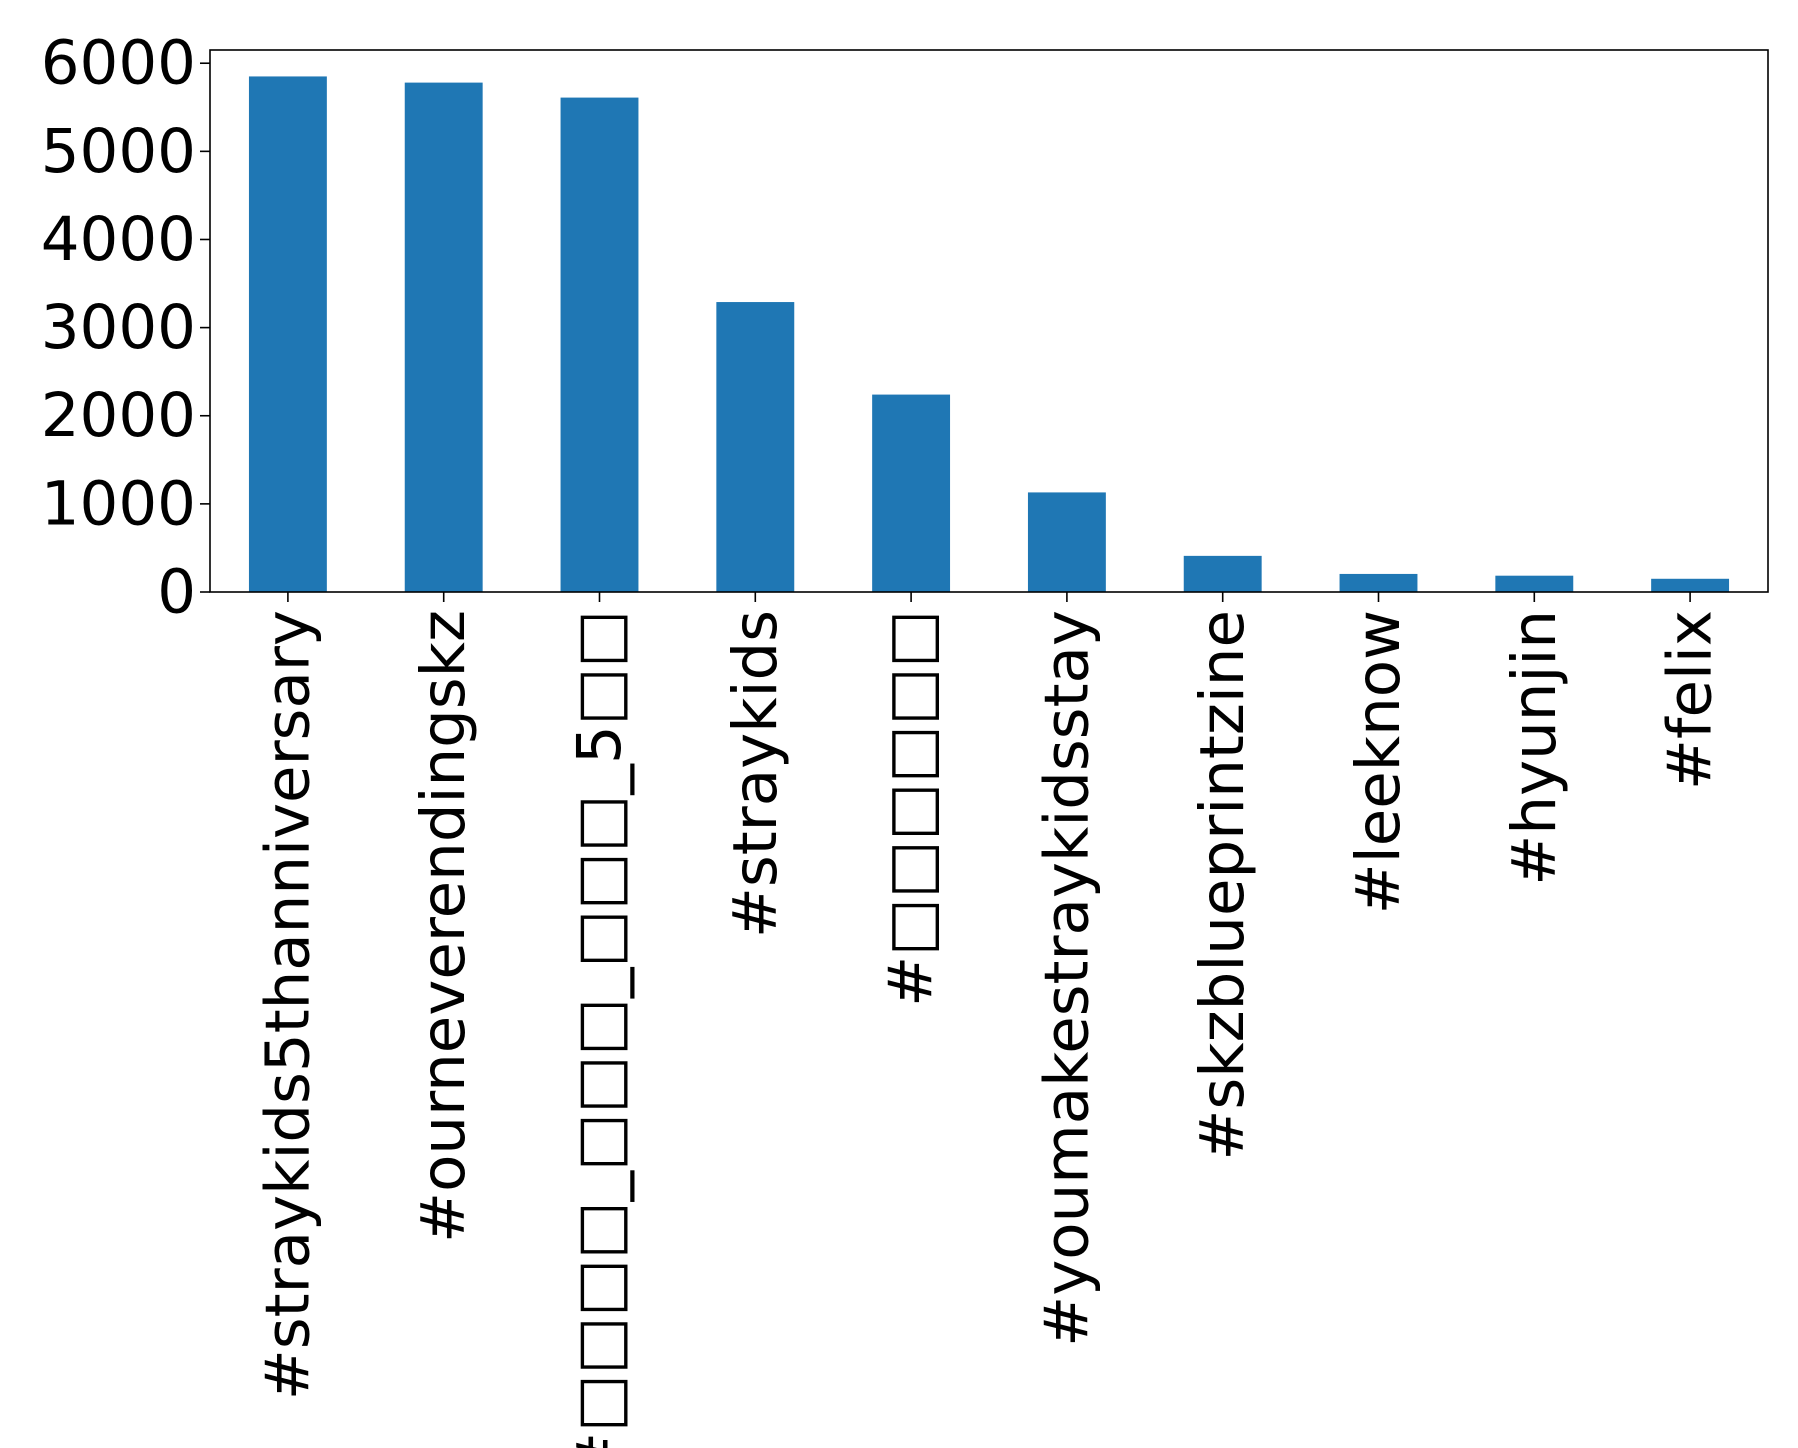 The height and width of the screenshot is (1448, 1798). I want to click on y-tick-label-1: 1000, so click(118, 503).